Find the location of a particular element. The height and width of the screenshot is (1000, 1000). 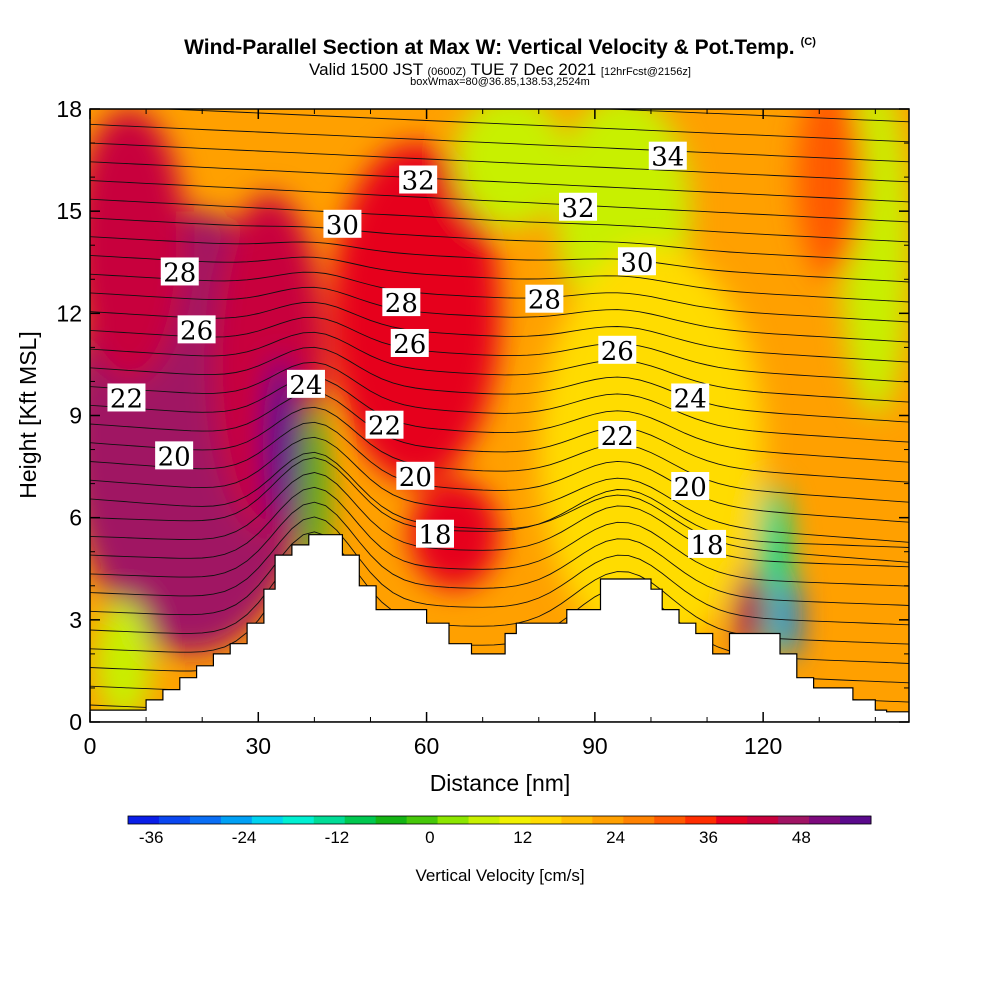

isentrope-label: 30 is located at coordinates (342, 225).